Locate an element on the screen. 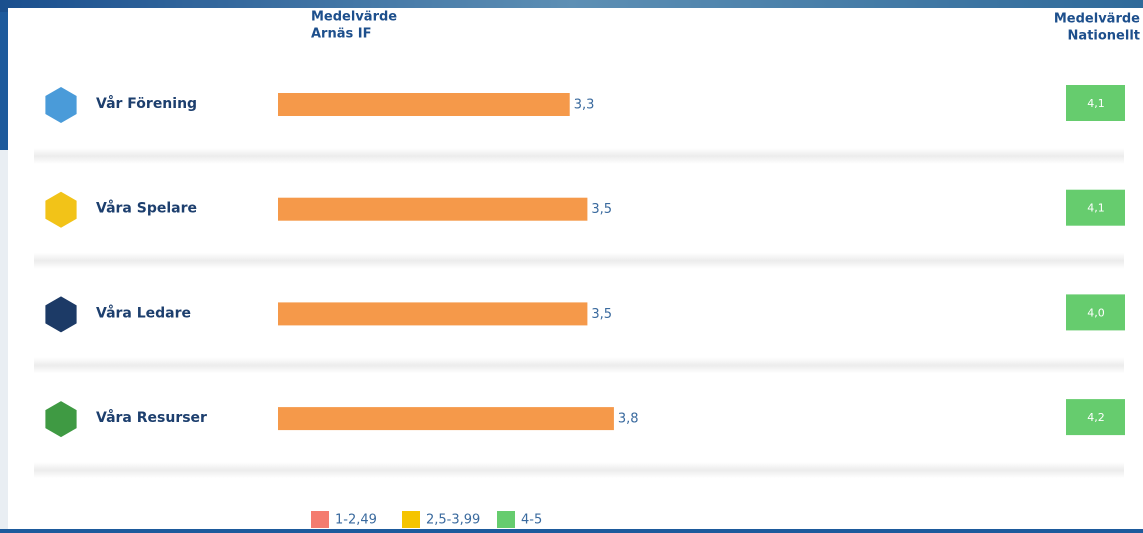 This screenshot has height=533, width=1143. legend-label: 1-2,49 is located at coordinates (356, 520).